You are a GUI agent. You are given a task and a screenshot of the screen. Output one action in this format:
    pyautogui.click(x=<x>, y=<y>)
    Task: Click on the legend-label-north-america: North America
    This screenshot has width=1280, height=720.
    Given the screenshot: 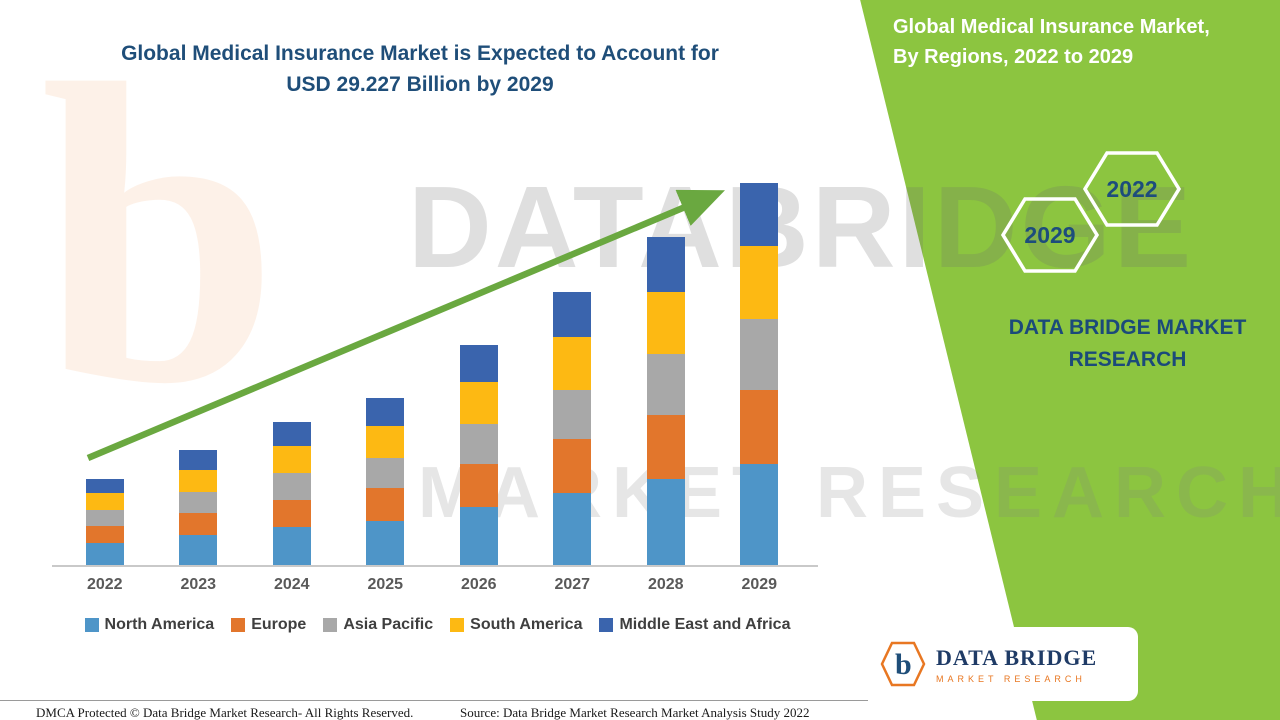 What is the action you would take?
    pyautogui.click(x=159, y=624)
    